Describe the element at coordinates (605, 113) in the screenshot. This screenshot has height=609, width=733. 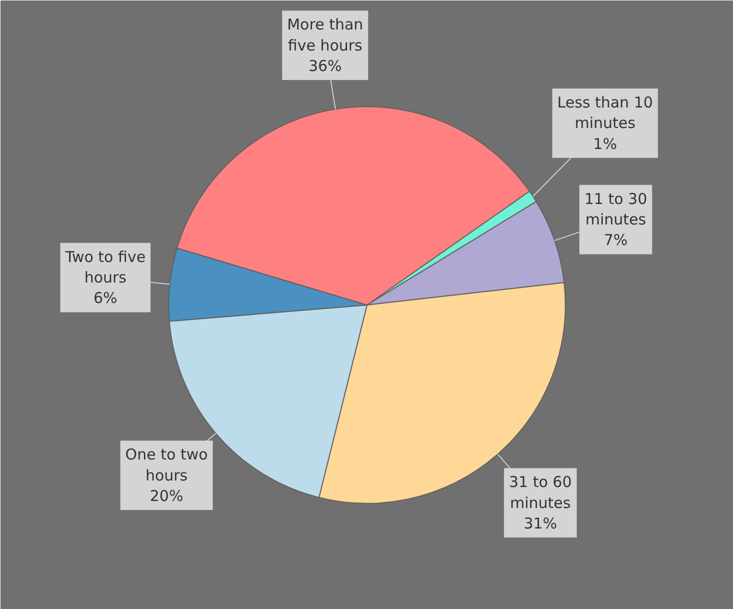
I see `slice-label: Less than 10 minutes` at that location.